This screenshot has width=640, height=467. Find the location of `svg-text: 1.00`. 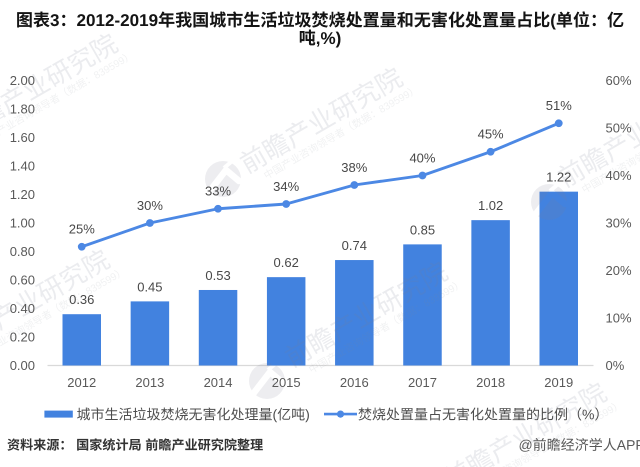

svg-text: 1.00 is located at coordinates (22, 223).